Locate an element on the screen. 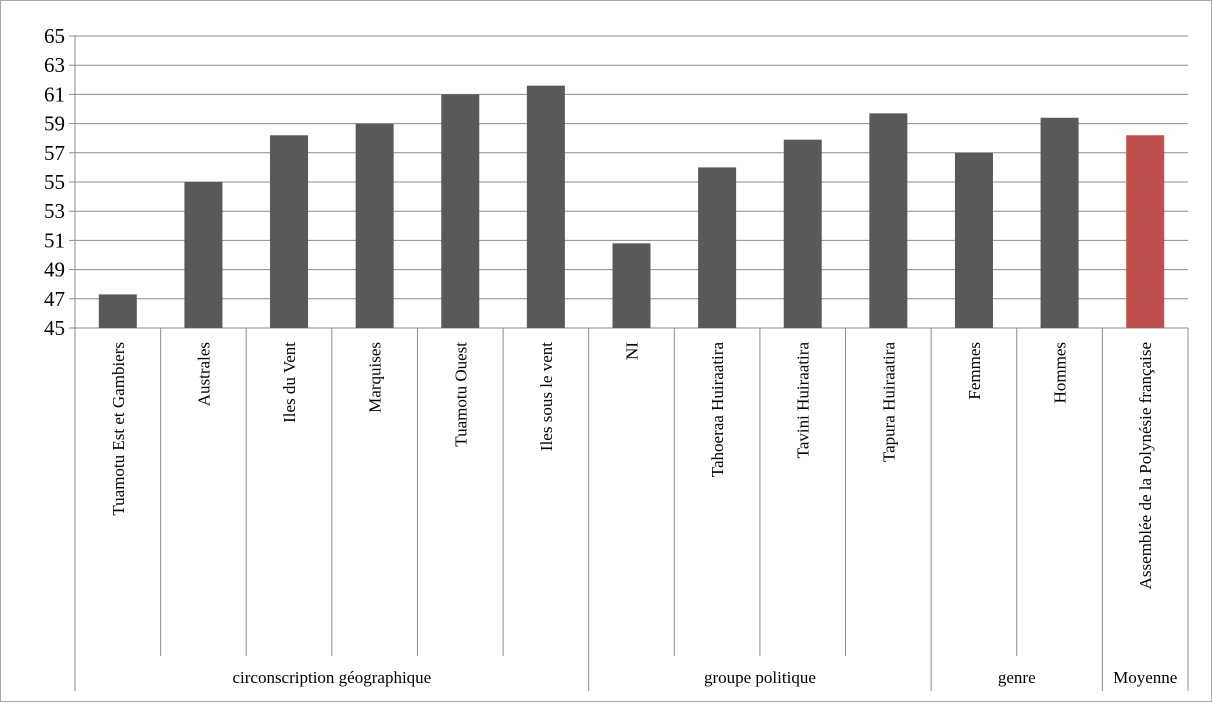  y-tick-label: 57 is located at coordinates (54, 153).